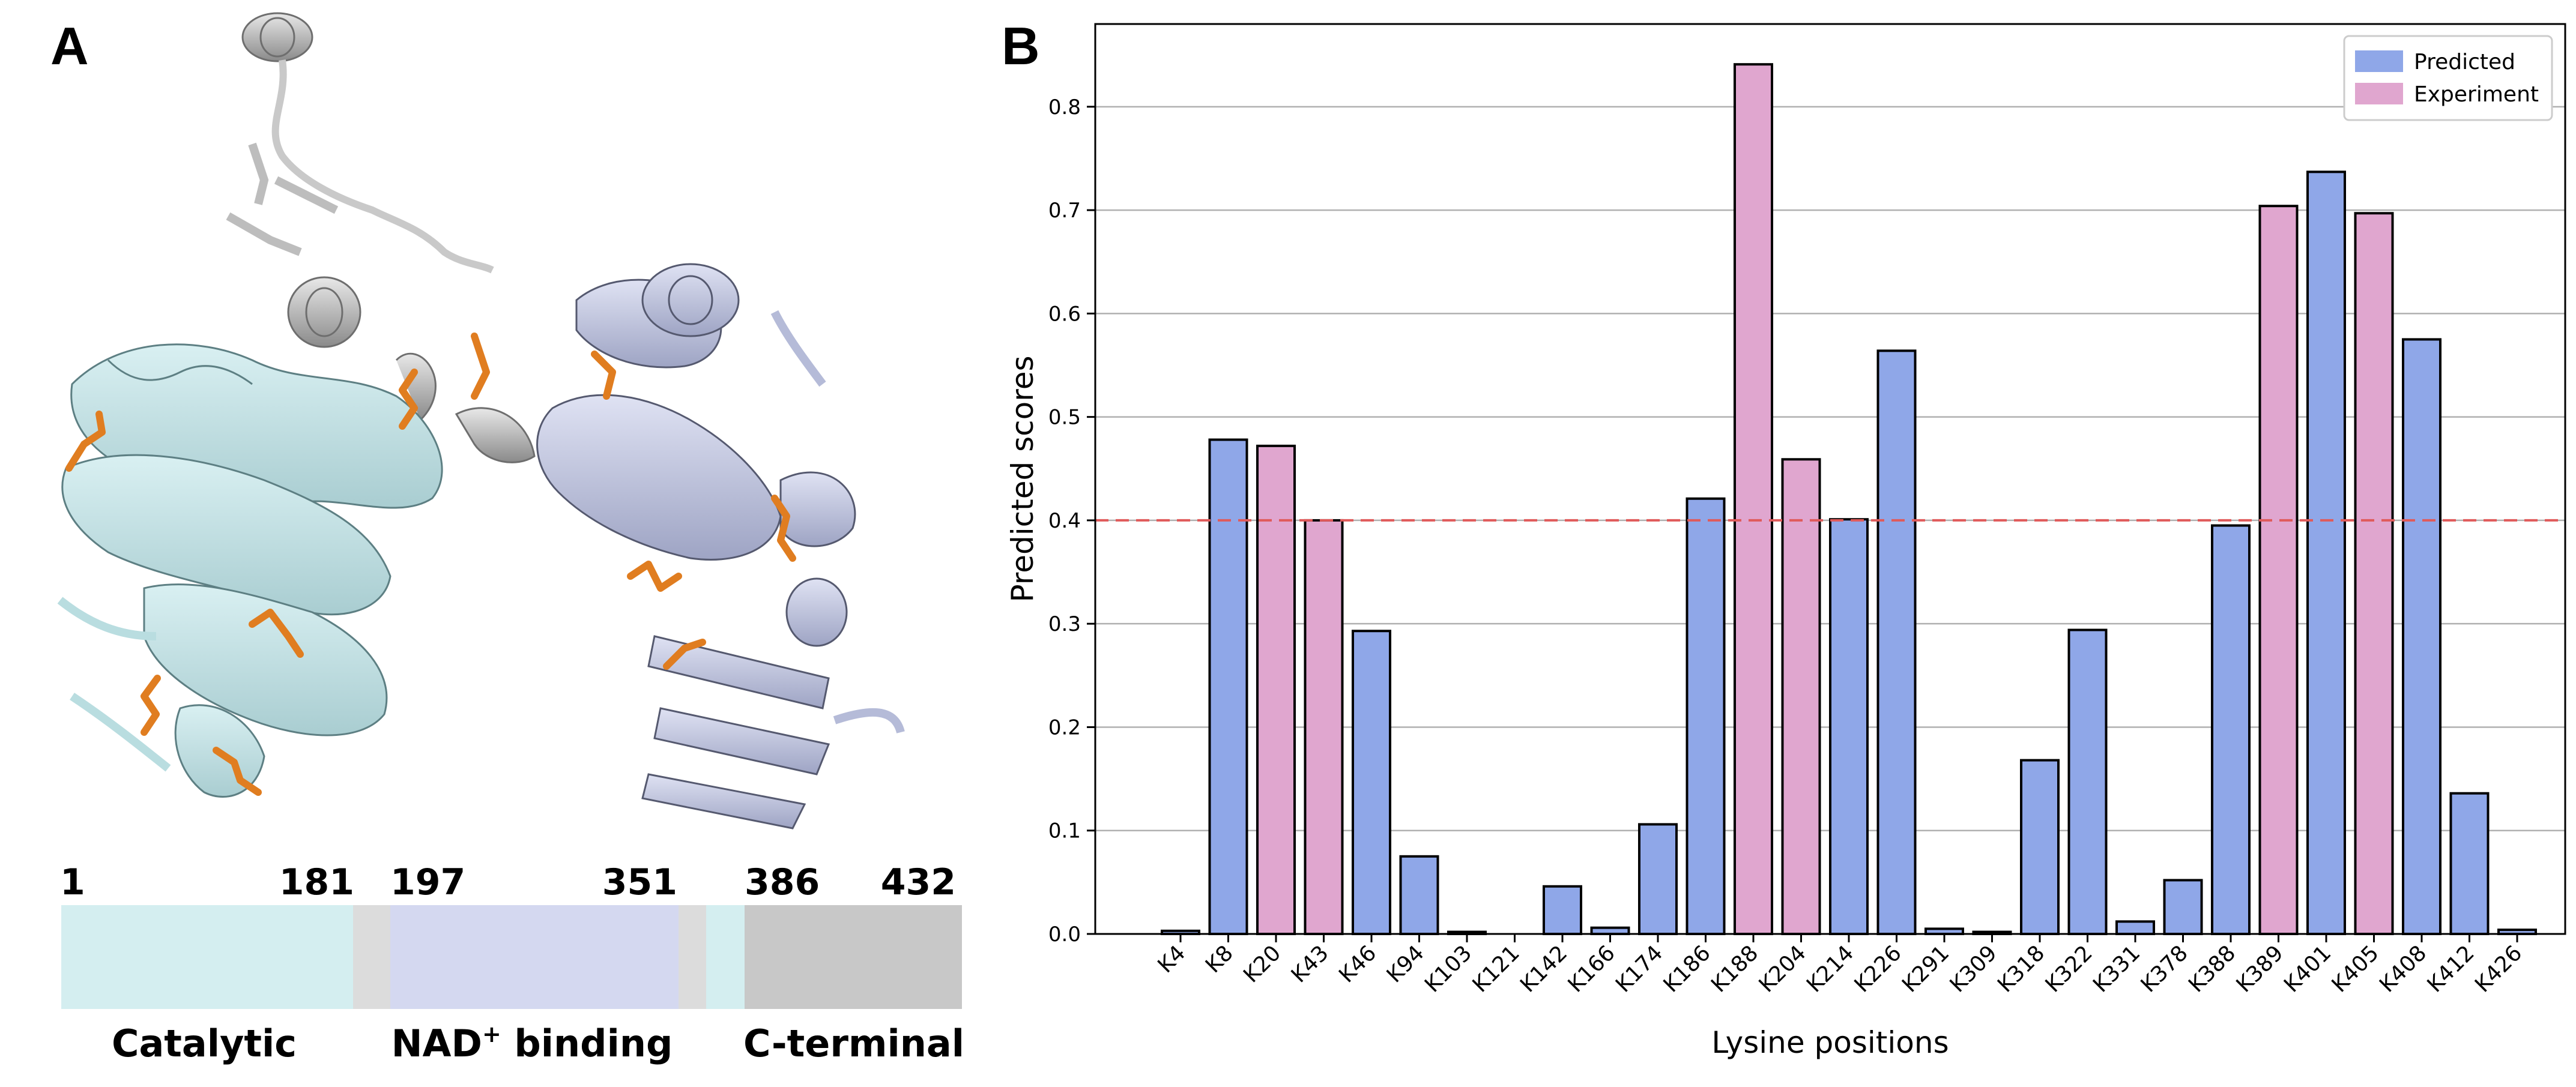 This screenshot has width=2576, height=1087. What do you see at coordinates (1830, 969) in the screenshot?
I see `x-tick-label: K214` at bounding box center [1830, 969].